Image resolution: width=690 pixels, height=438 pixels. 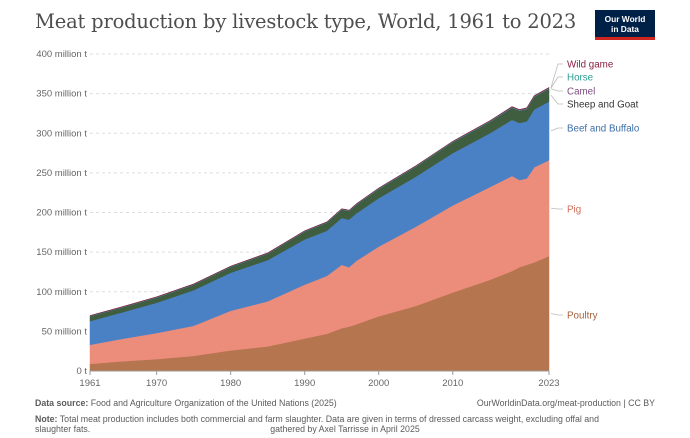 What do you see at coordinates (61, 292) in the screenshot?
I see `y-tick-label: 100 million t` at bounding box center [61, 292].